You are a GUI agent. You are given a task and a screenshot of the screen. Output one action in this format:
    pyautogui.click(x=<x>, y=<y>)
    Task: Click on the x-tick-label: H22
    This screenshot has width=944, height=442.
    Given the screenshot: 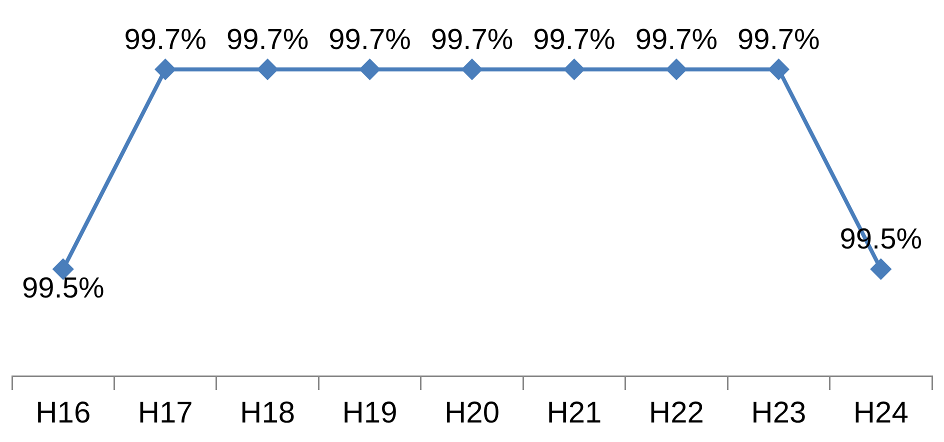 What is the action you would take?
    pyautogui.click(x=676, y=413)
    